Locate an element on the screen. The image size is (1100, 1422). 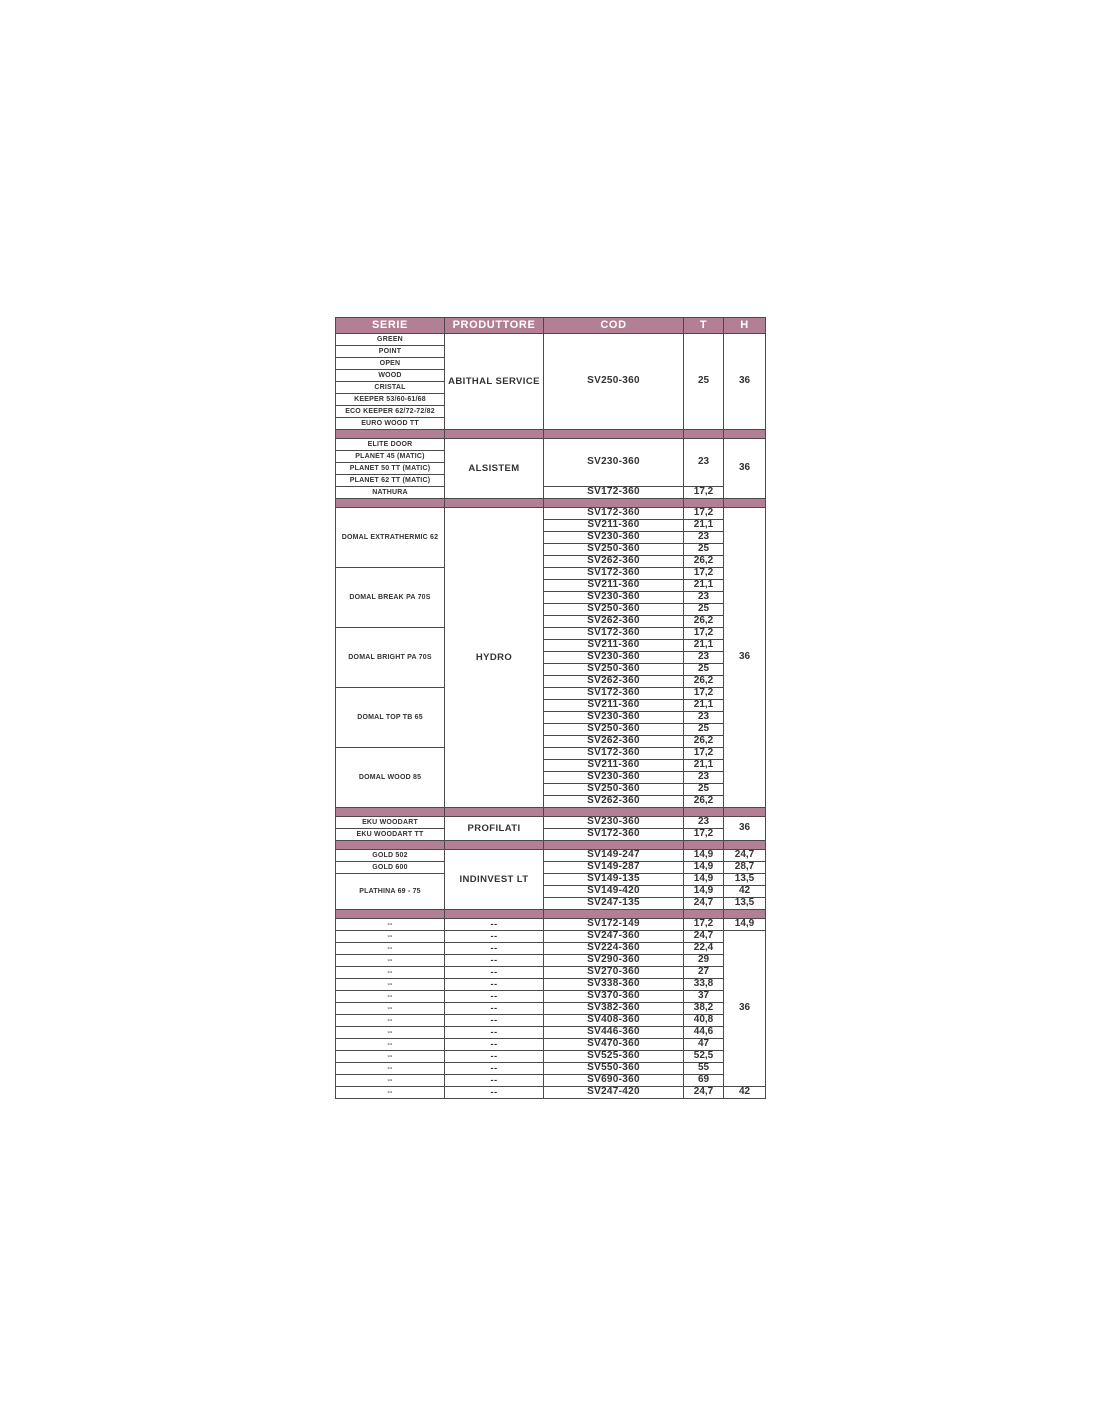
cell-t: 29 is located at coordinates (703, 960).